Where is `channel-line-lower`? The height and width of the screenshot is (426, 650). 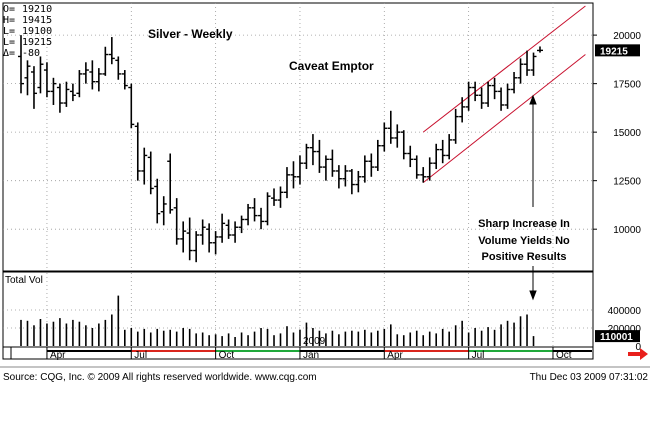 channel-line-lower is located at coordinates (504, 118).